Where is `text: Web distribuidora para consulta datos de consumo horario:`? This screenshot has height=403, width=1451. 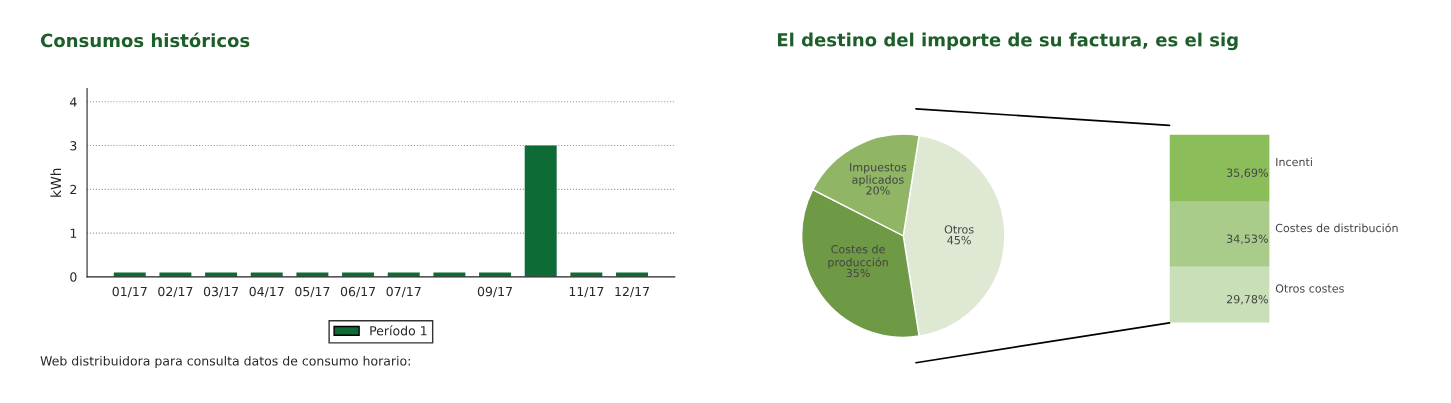 text: Web distribuidora para consulta datos de consumo horario: is located at coordinates (225, 361).